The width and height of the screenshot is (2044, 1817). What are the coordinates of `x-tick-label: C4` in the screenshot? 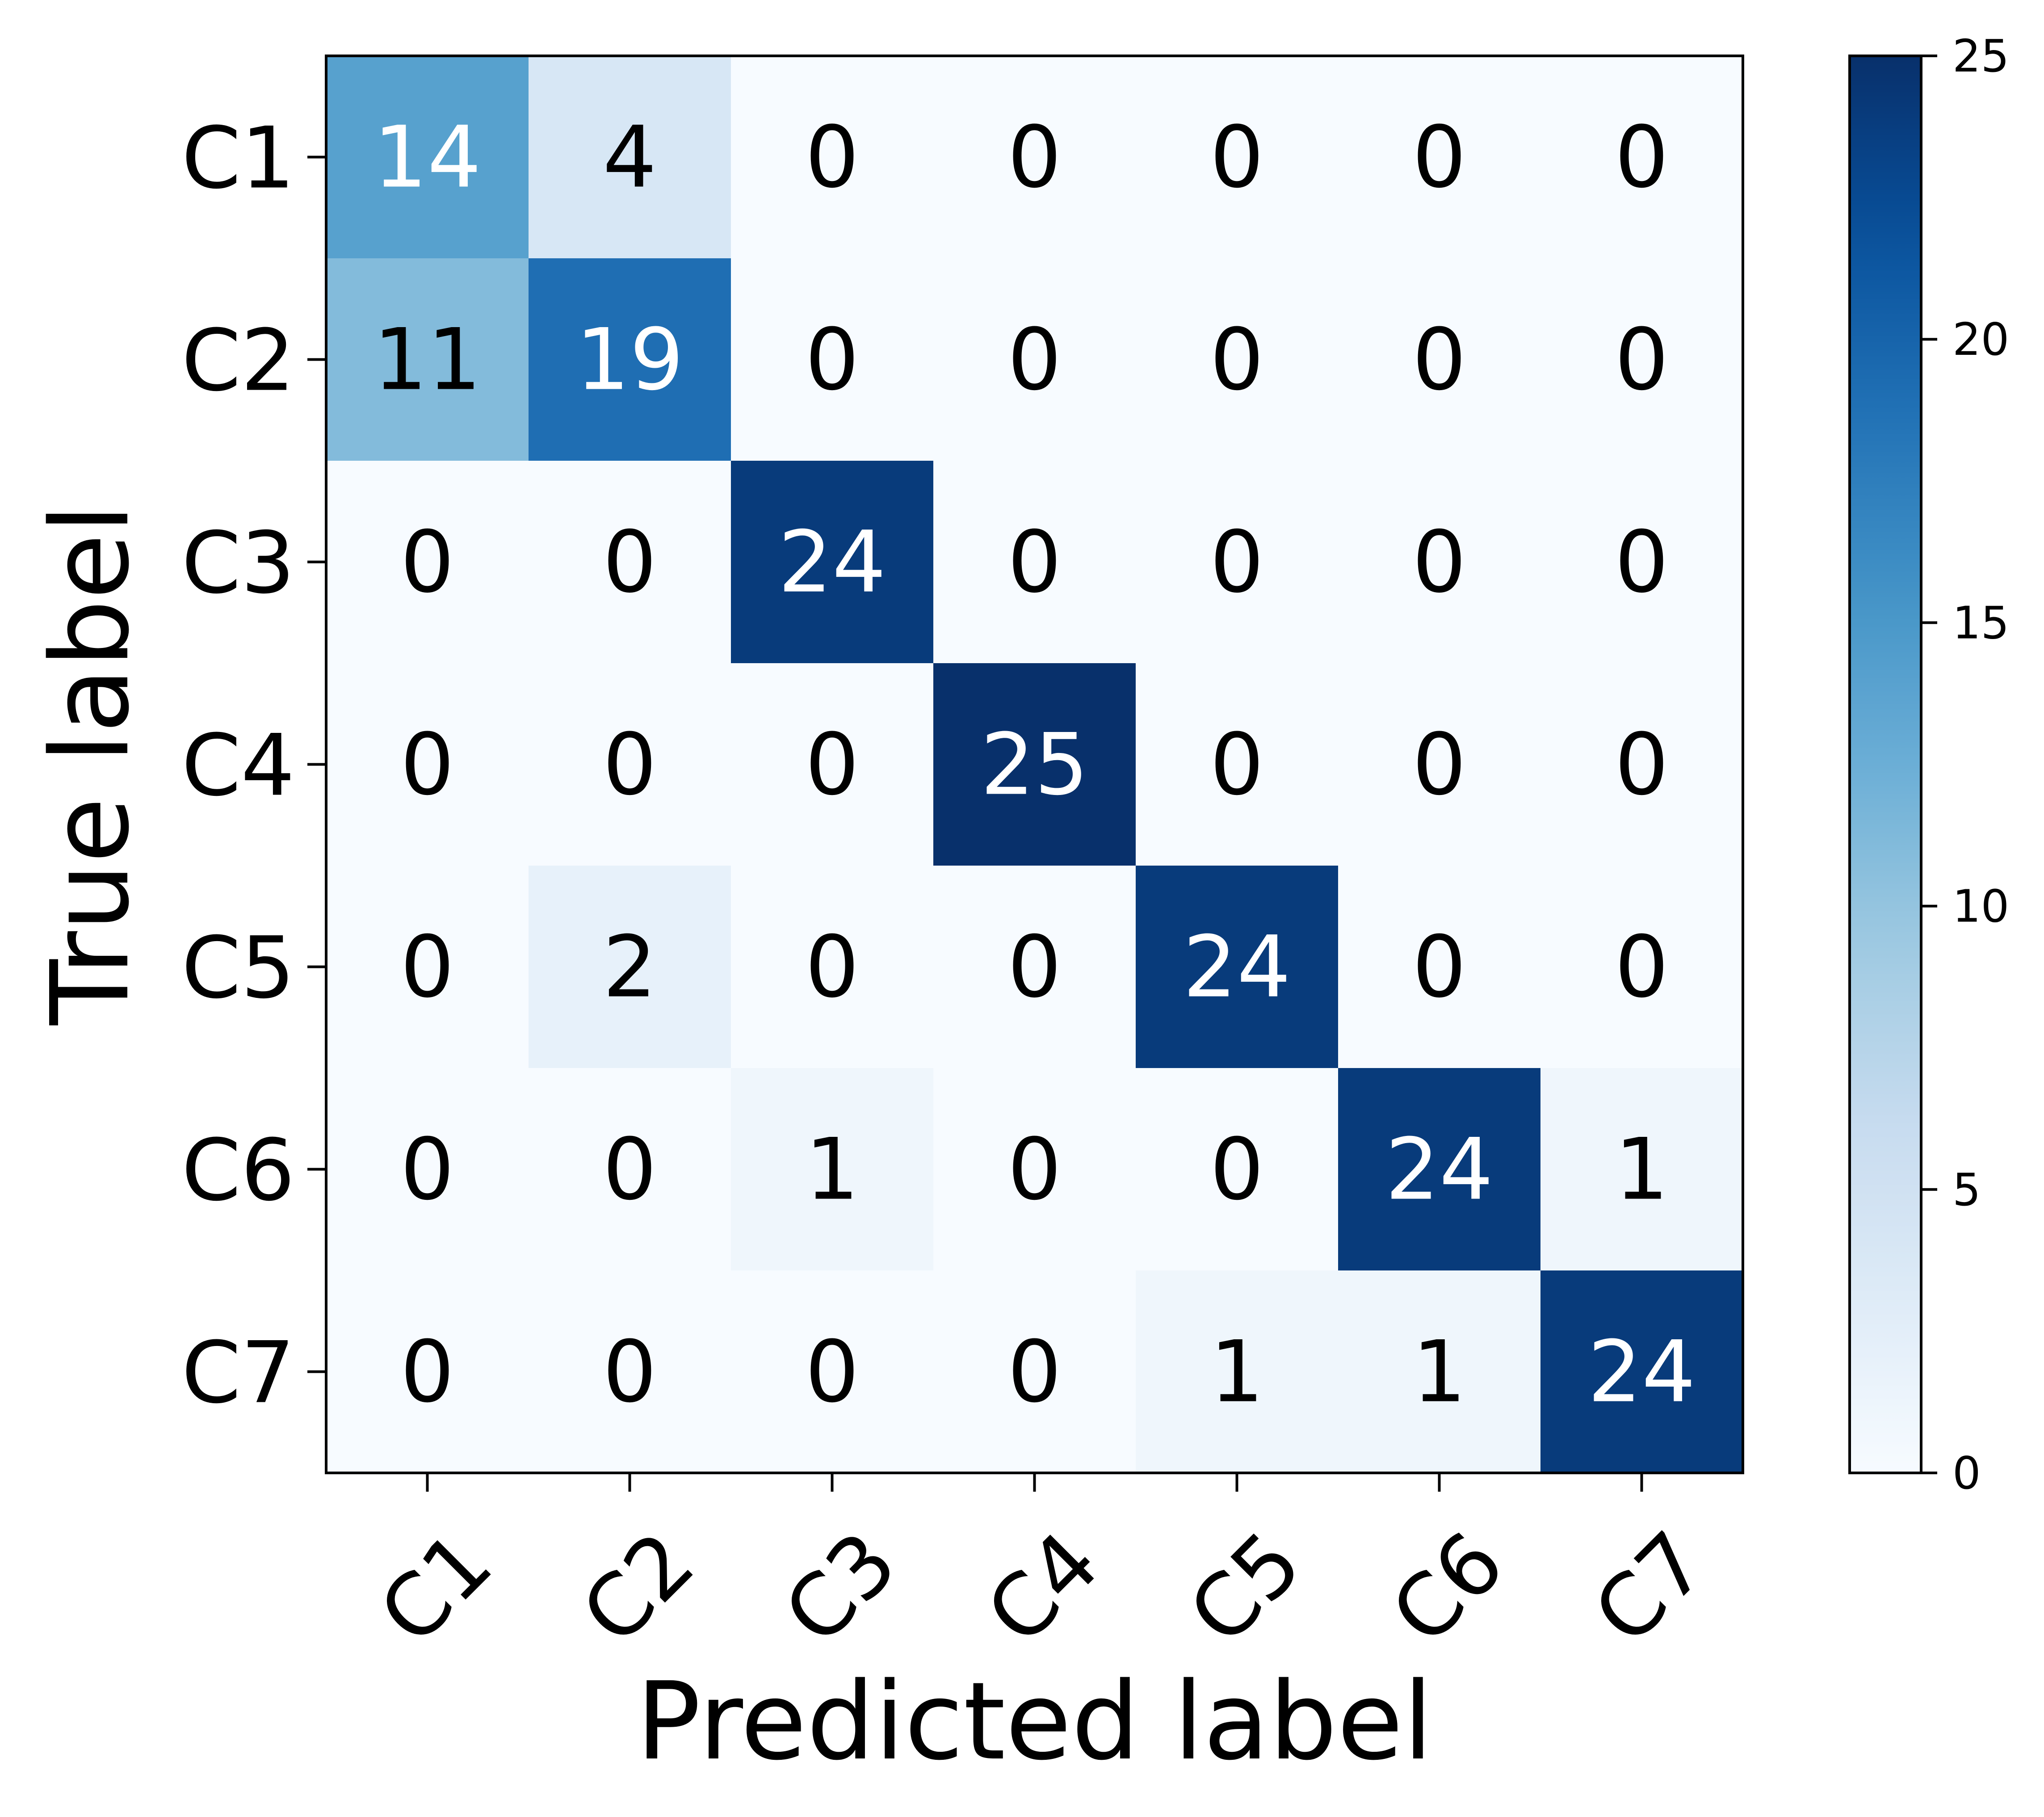 It's located at (1043, 1588).